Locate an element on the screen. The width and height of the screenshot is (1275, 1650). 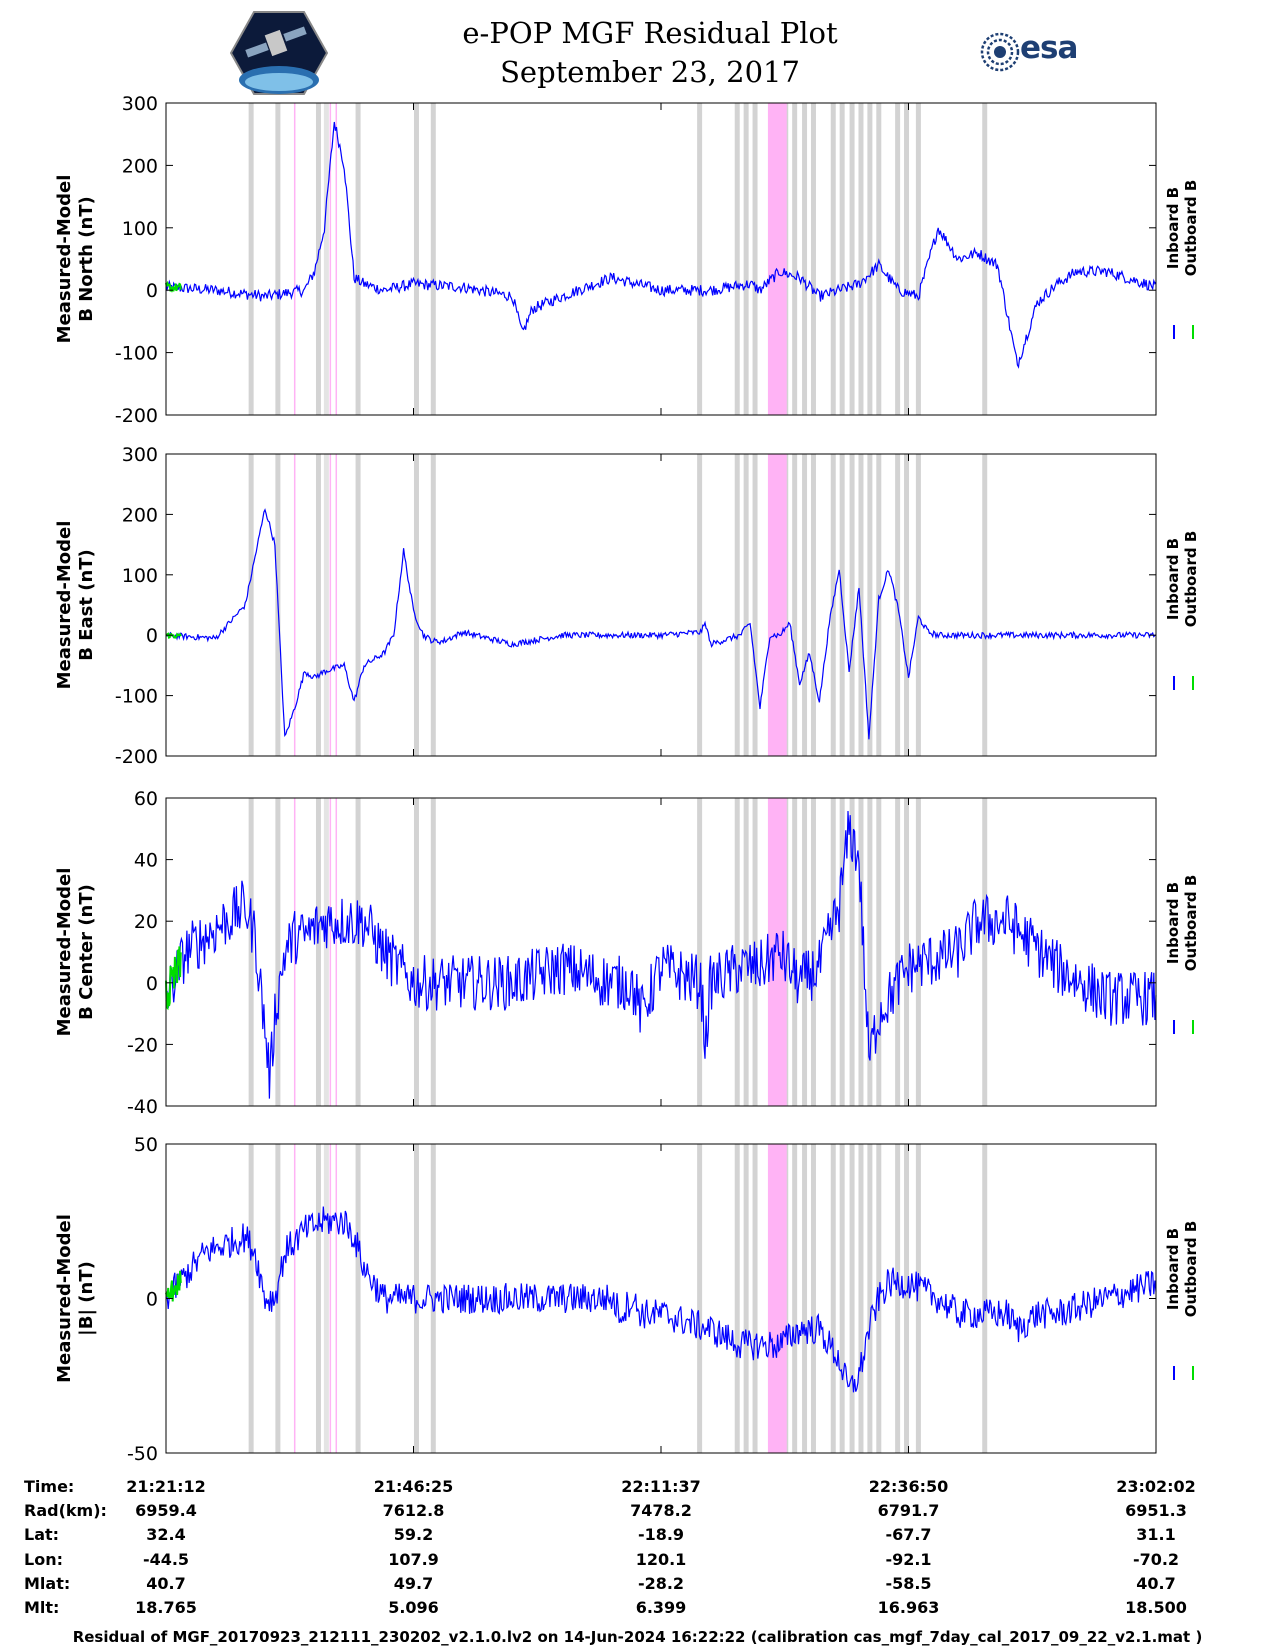
table-cell: 18.765 is located at coordinates (166, 1607).